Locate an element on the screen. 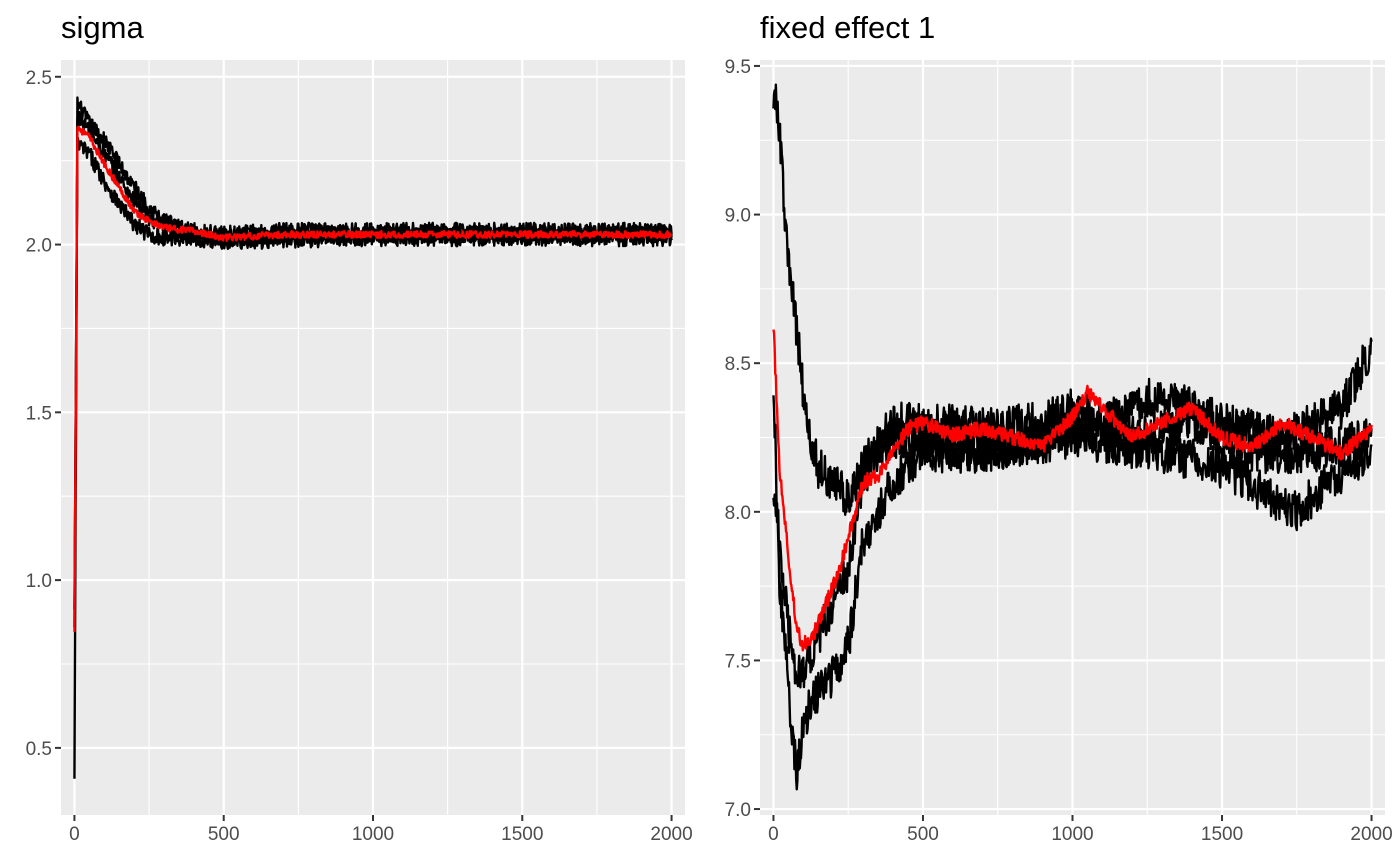  y-tick-label: 7.0 is located at coordinates (738, 810).